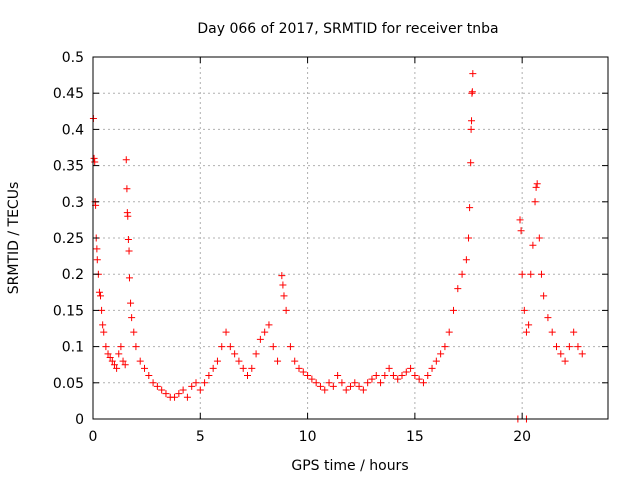 The height and width of the screenshot is (480, 640). Describe the element at coordinates (73, 130) in the screenshot. I see `y-tick-label: 0.4` at that location.